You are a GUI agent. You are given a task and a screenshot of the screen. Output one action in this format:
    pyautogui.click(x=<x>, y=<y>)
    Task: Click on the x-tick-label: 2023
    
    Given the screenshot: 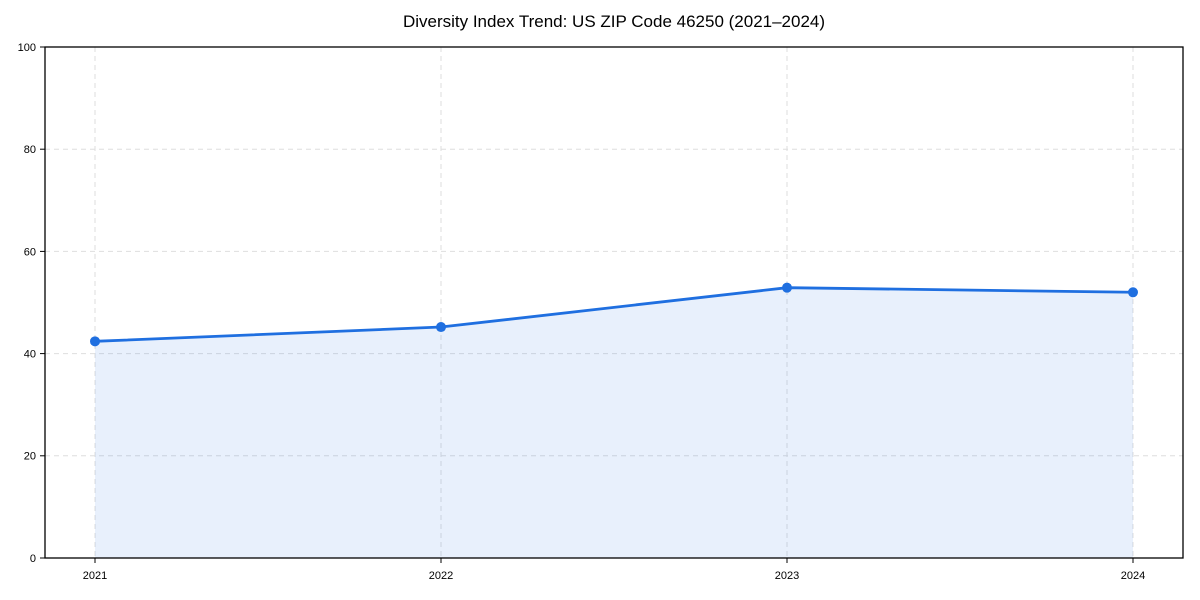 What is the action you would take?
    pyautogui.click(x=787, y=576)
    